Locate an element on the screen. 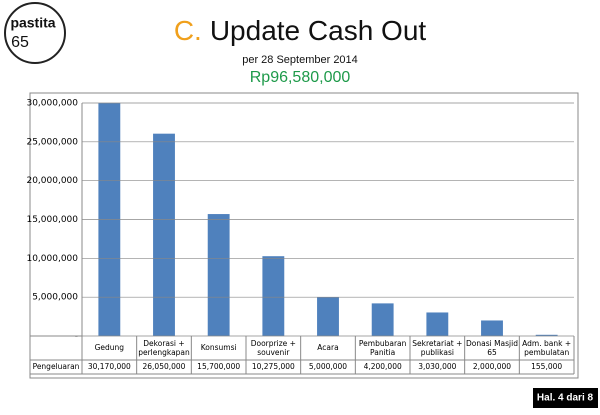 This screenshot has height=415, width=600. title-prefix: C. is located at coordinates (188, 30).